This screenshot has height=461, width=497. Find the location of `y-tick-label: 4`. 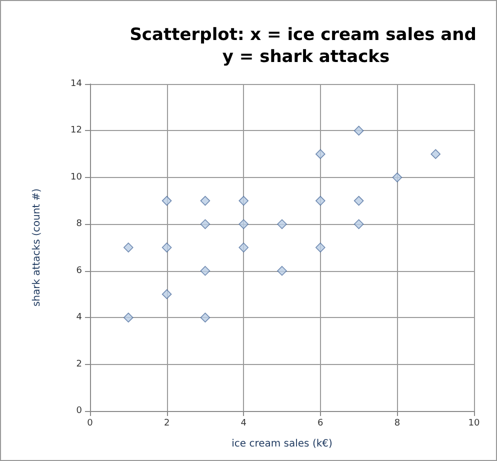

y-tick-label: 4 is located at coordinates (79, 317).